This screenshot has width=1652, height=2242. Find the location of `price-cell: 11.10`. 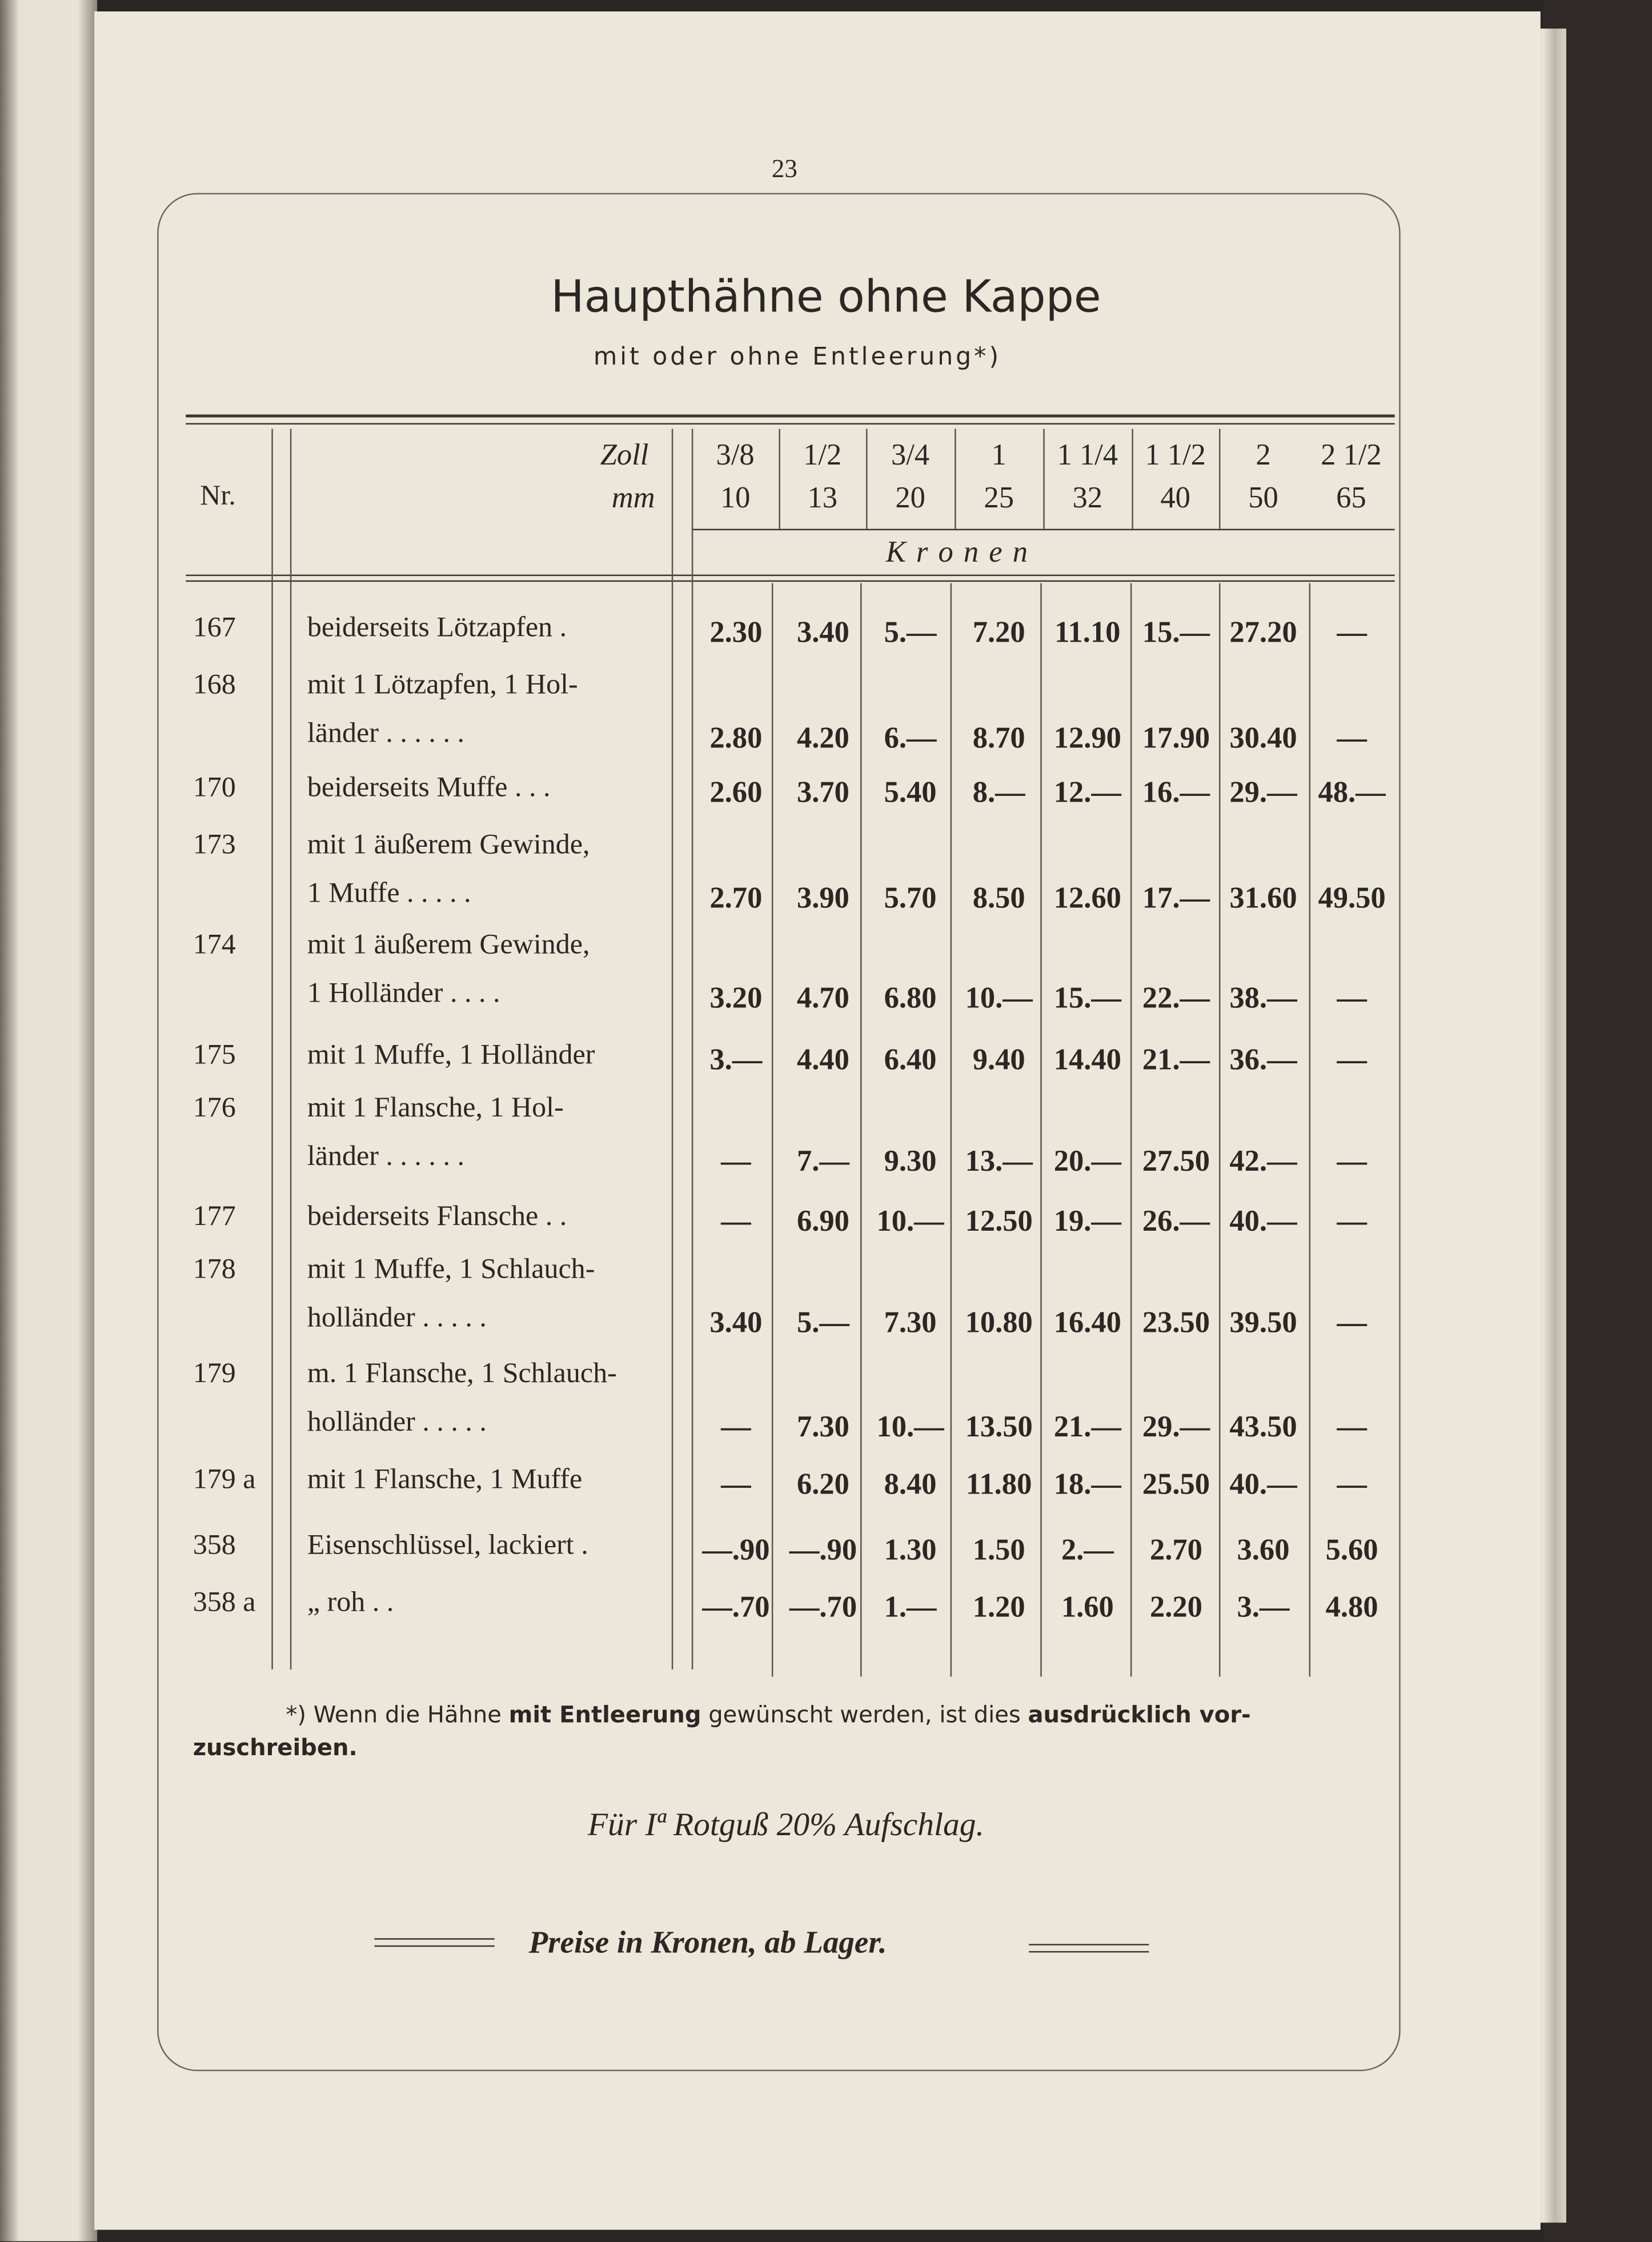

price-cell: 11.10 is located at coordinates (1087, 632).